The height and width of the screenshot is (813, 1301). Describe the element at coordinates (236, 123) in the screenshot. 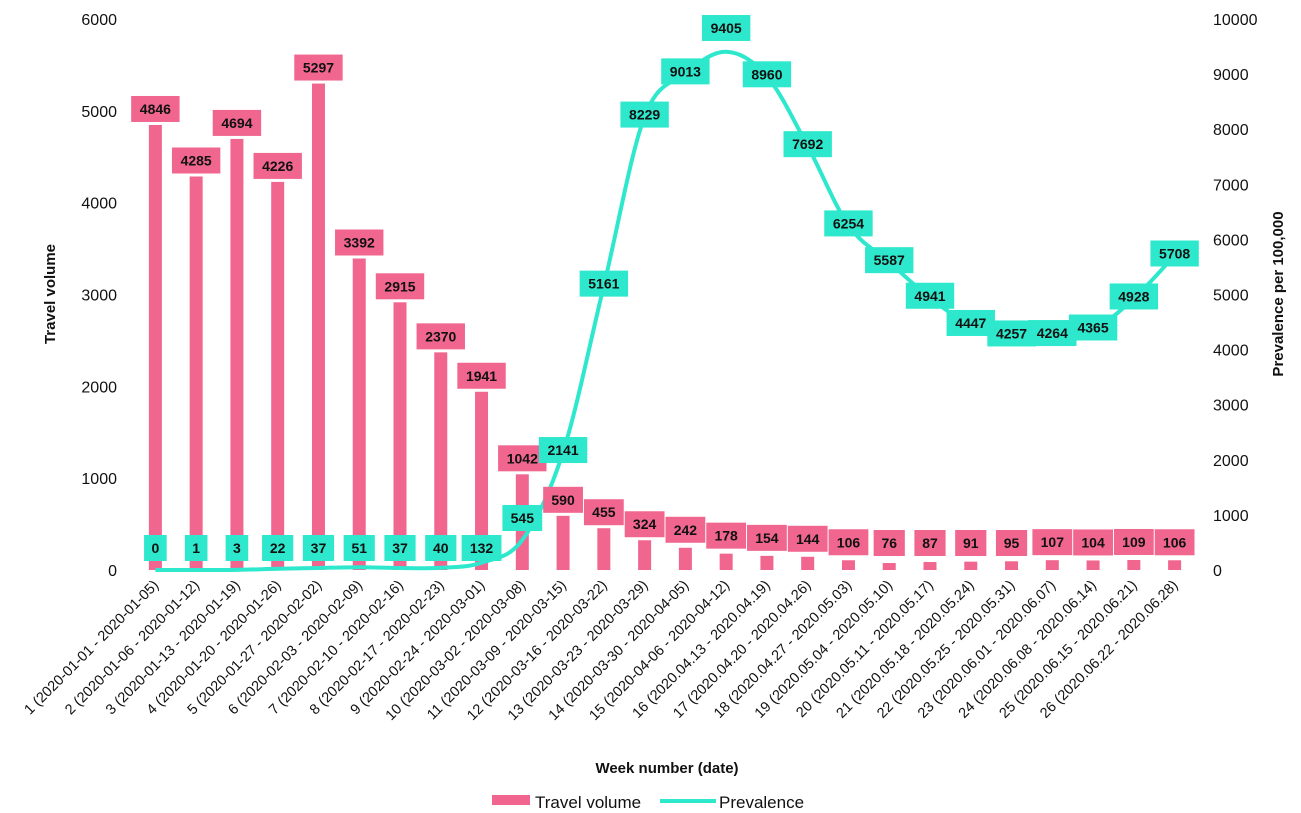

I see `travel-volume-data-label: 4694` at that location.